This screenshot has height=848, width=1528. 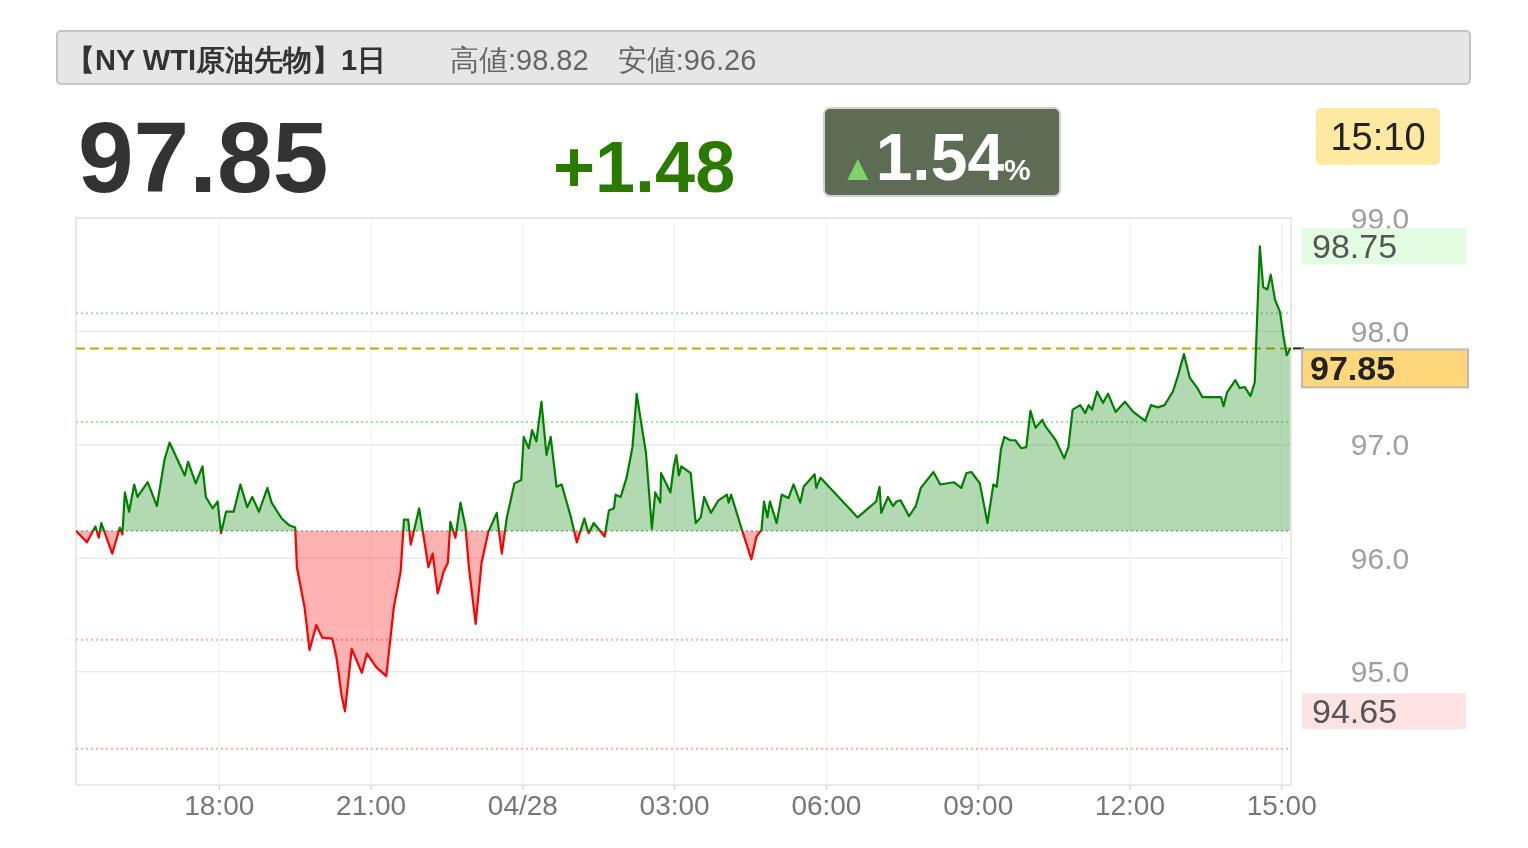 What do you see at coordinates (1355, 711) in the screenshot?
I see `text: 94.65` at bounding box center [1355, 711].